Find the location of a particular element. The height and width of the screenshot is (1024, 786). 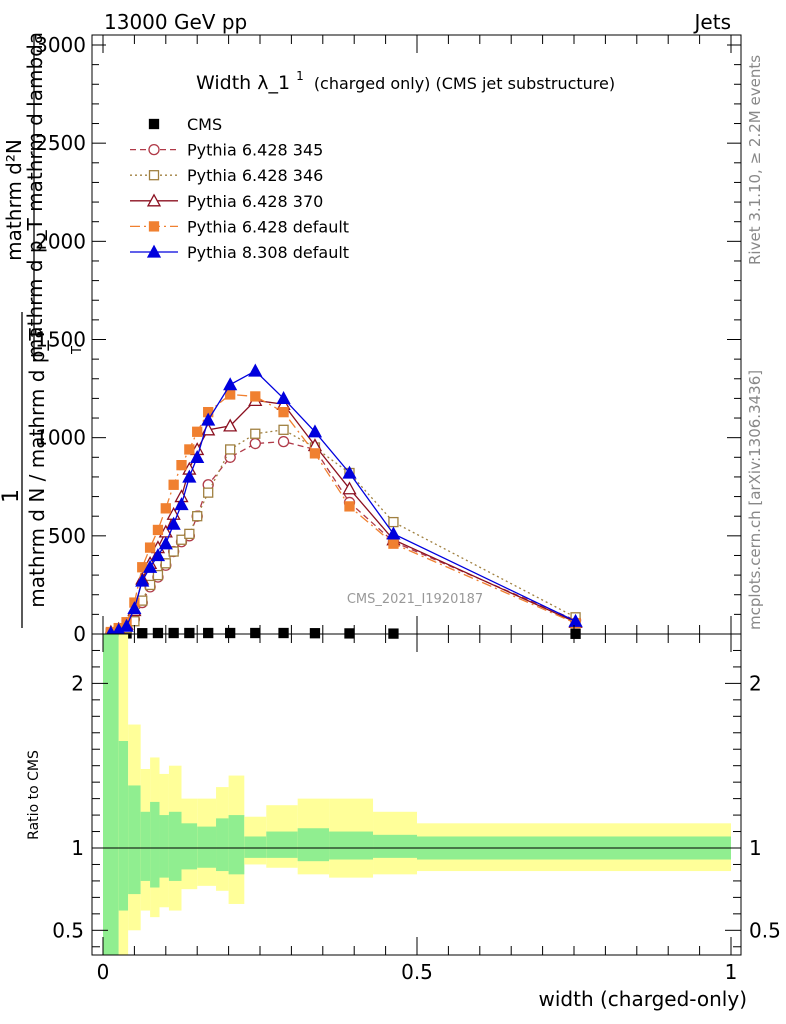

legend-entry-cms: CMS is located at coordinates (185, 124).